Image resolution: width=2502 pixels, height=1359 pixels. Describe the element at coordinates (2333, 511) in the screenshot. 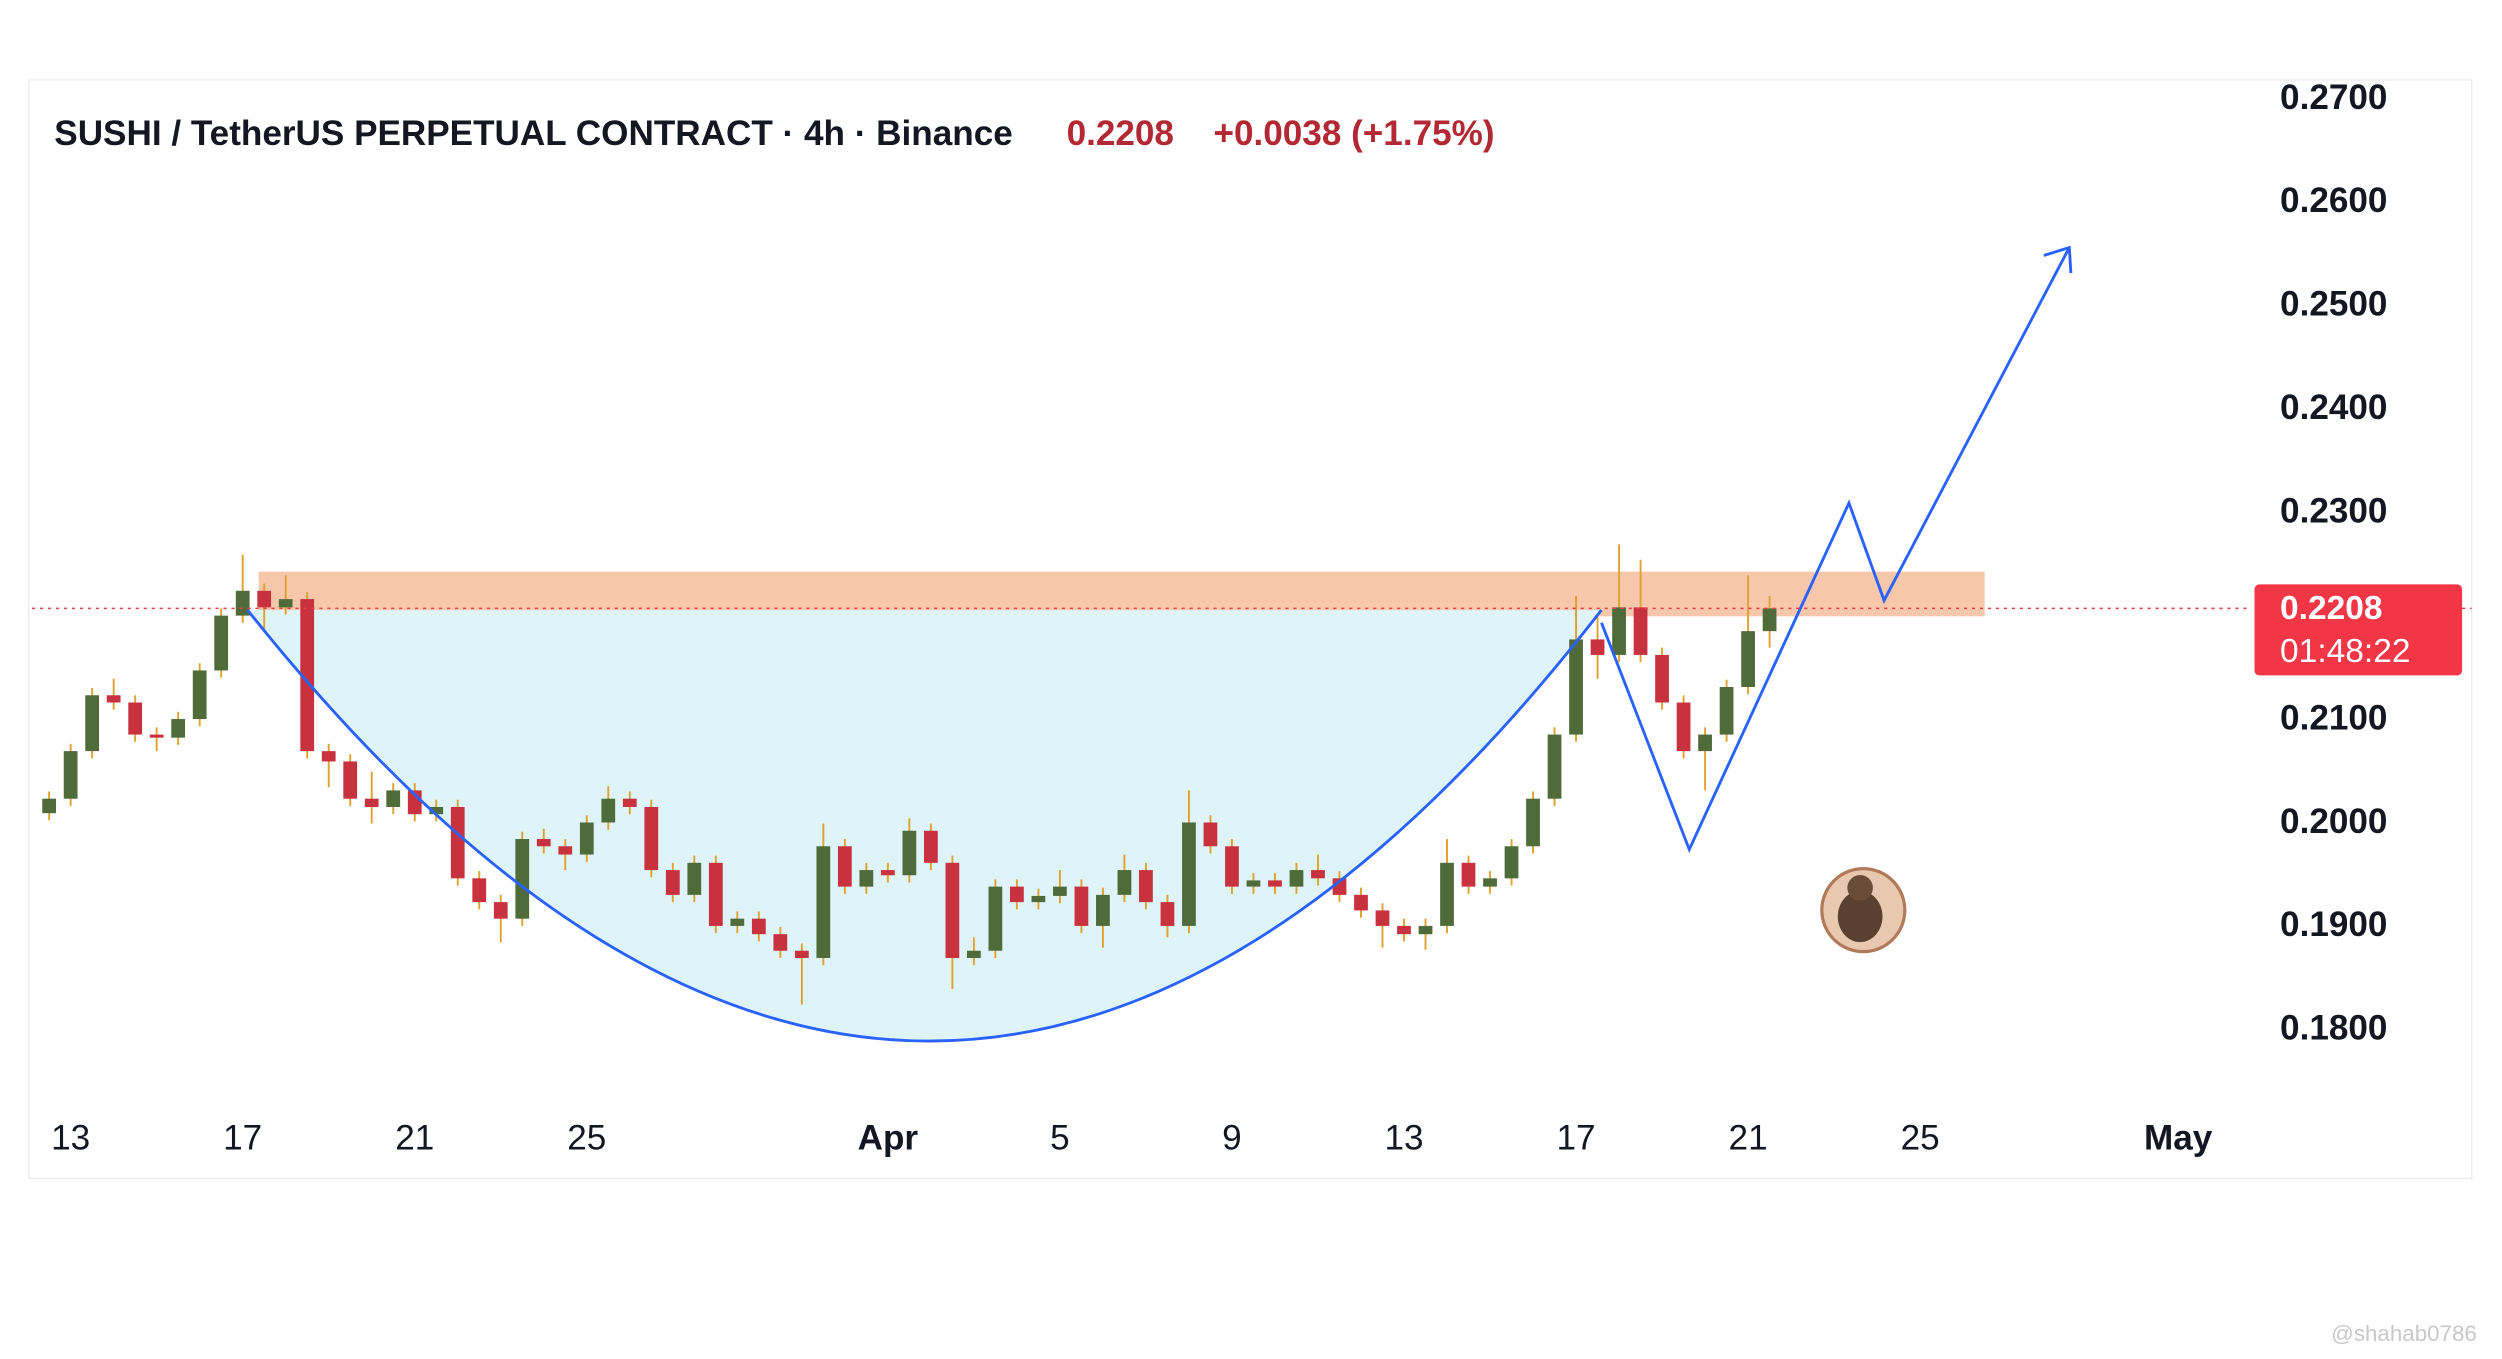

I see `y-tick-label: 0.2300` at that location.